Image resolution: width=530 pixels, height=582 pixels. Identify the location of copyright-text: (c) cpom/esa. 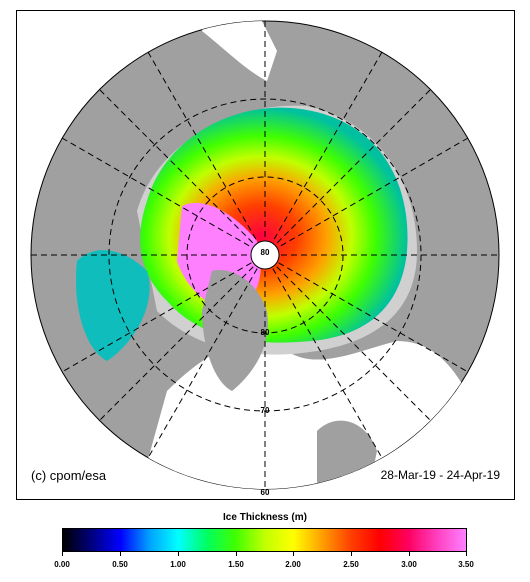
(69, 475).